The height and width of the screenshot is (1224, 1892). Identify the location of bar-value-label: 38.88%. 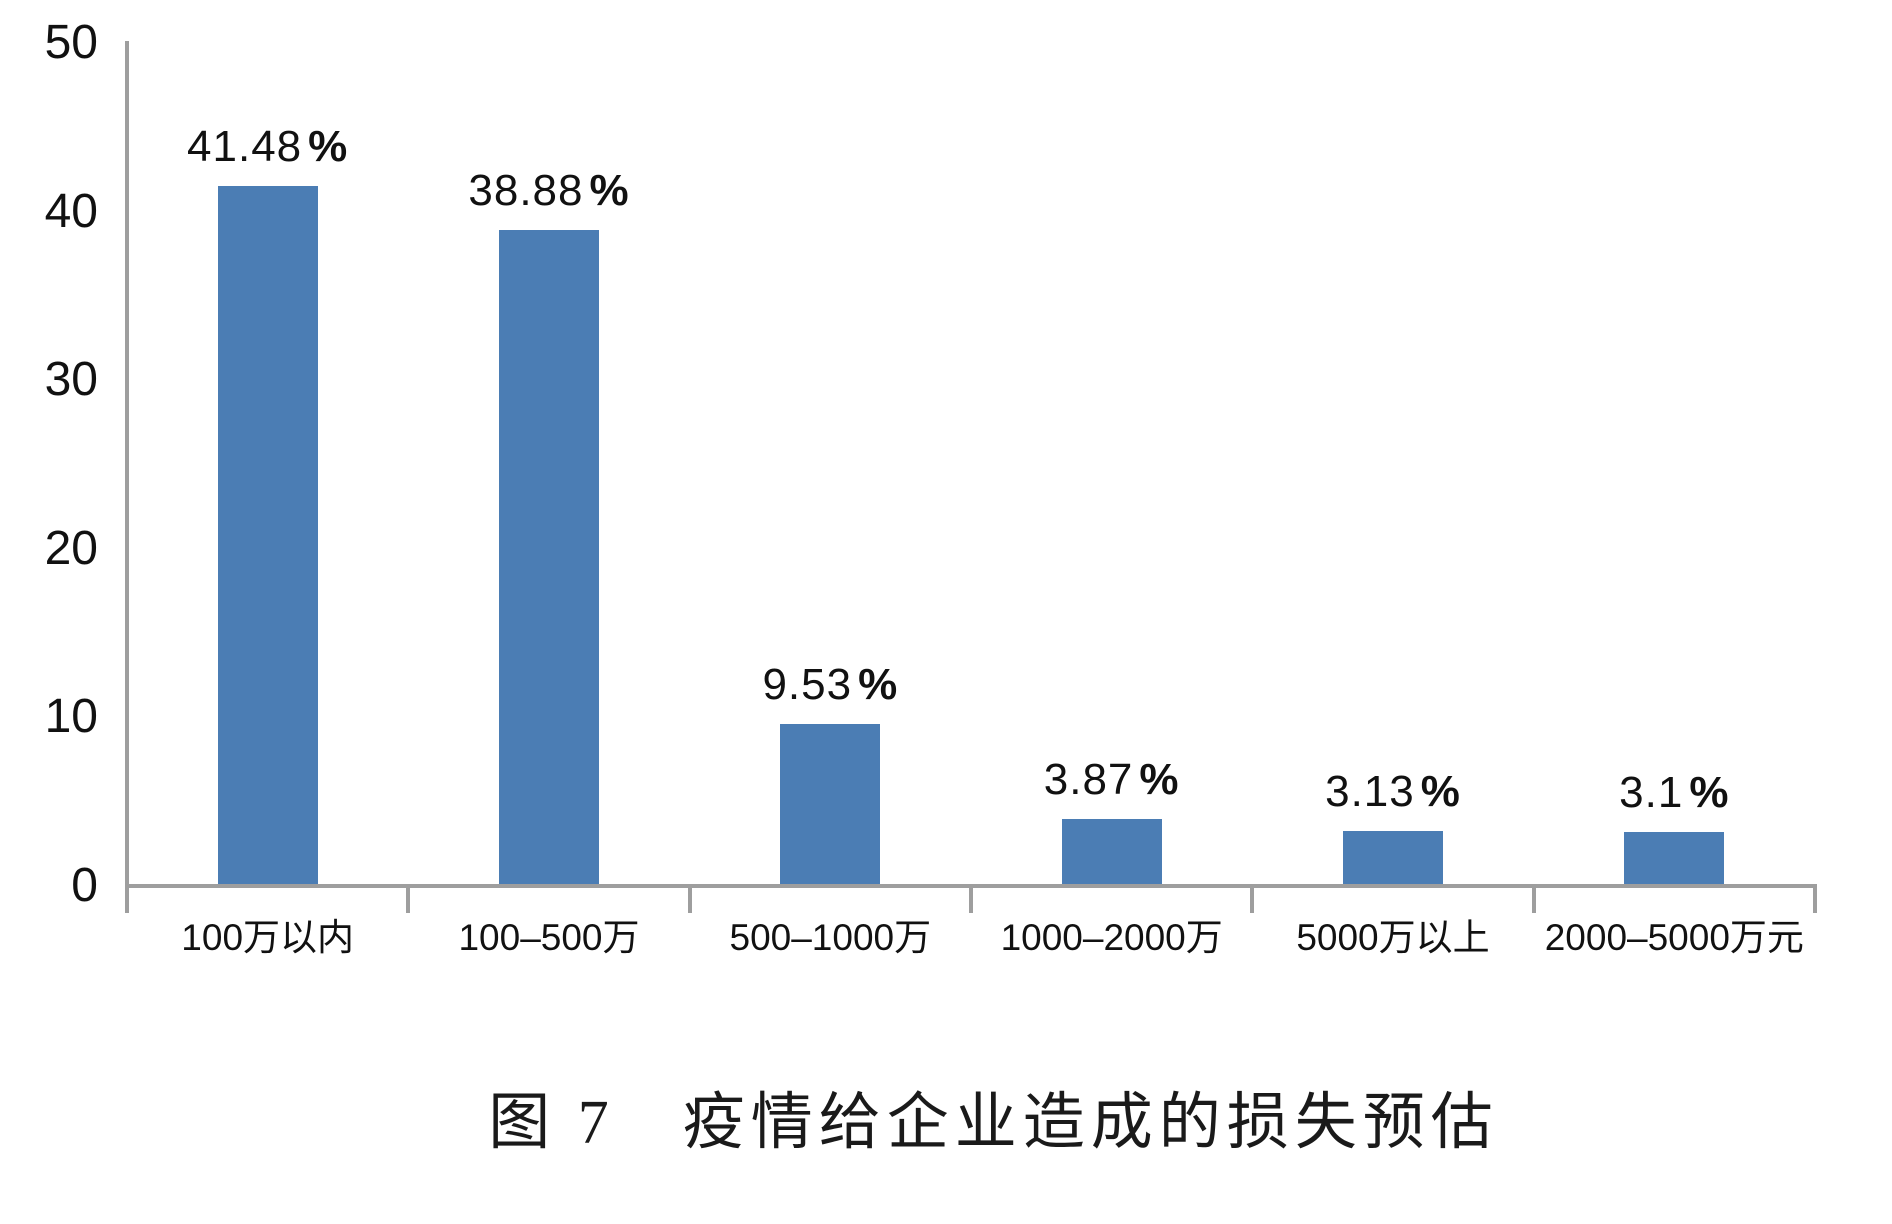
(549, 191).